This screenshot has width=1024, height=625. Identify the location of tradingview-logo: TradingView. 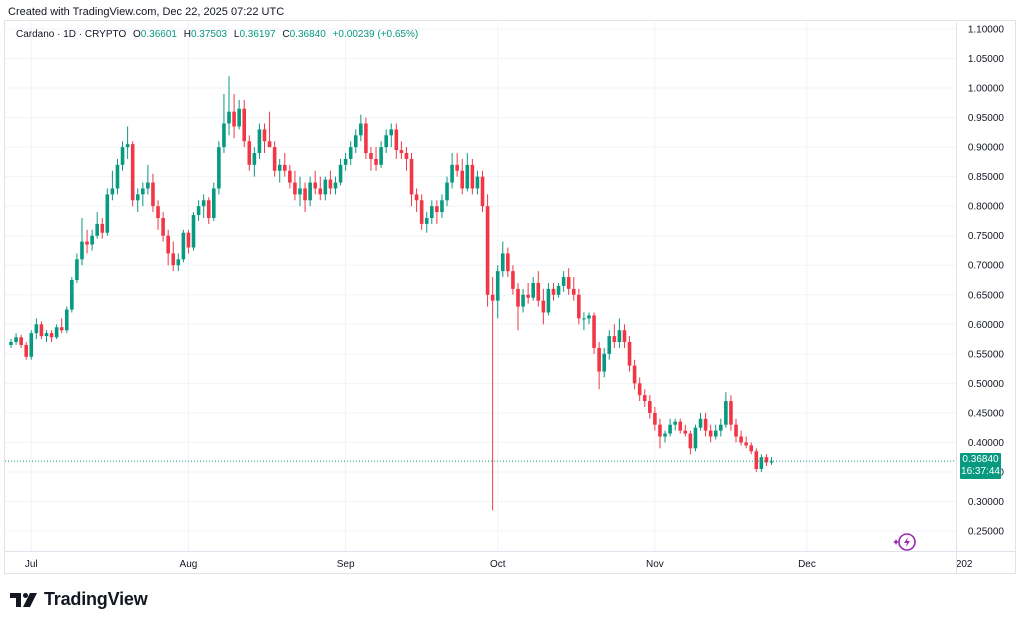
(79, 599).